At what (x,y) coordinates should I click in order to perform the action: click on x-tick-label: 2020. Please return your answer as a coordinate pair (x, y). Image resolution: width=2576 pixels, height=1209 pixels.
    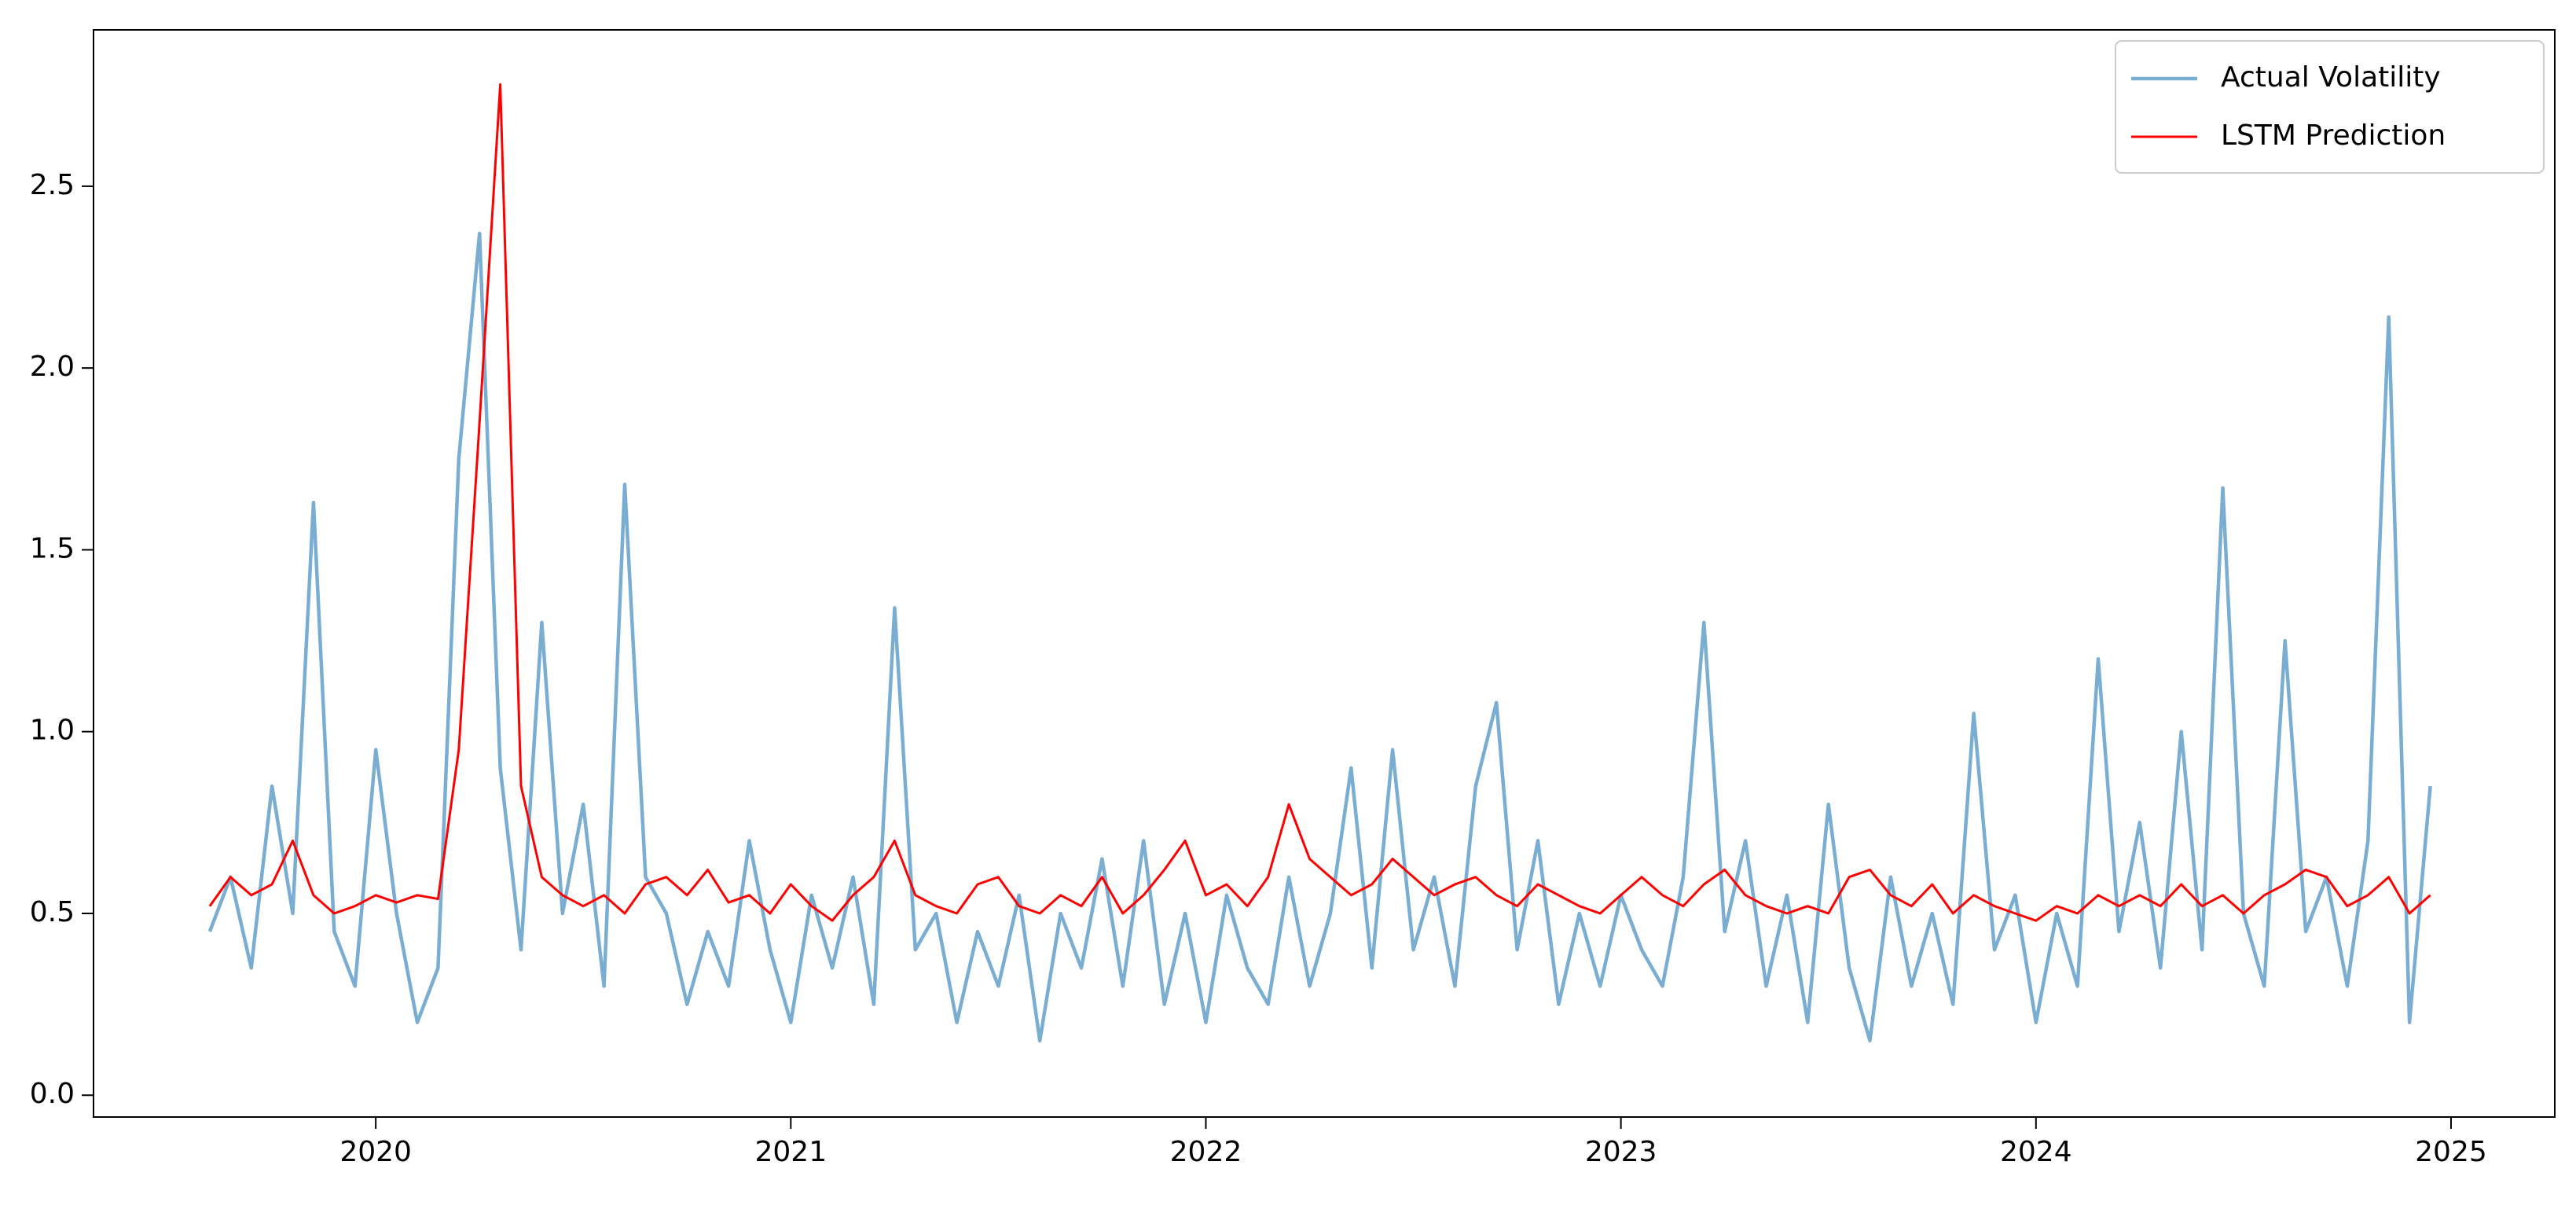
    Looking at the image, I should click on (376, 1152).